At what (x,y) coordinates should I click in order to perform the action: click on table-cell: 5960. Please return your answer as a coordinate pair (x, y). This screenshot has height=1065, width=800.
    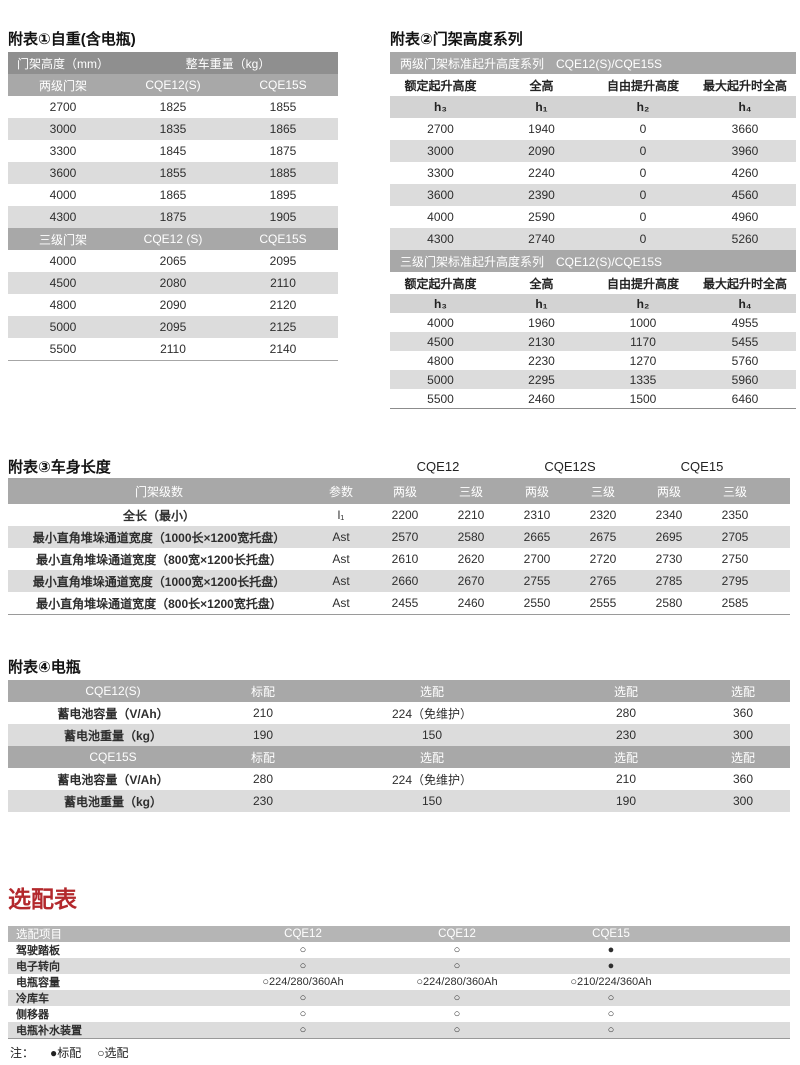
    Looking at the image, I should click on (745, 379).